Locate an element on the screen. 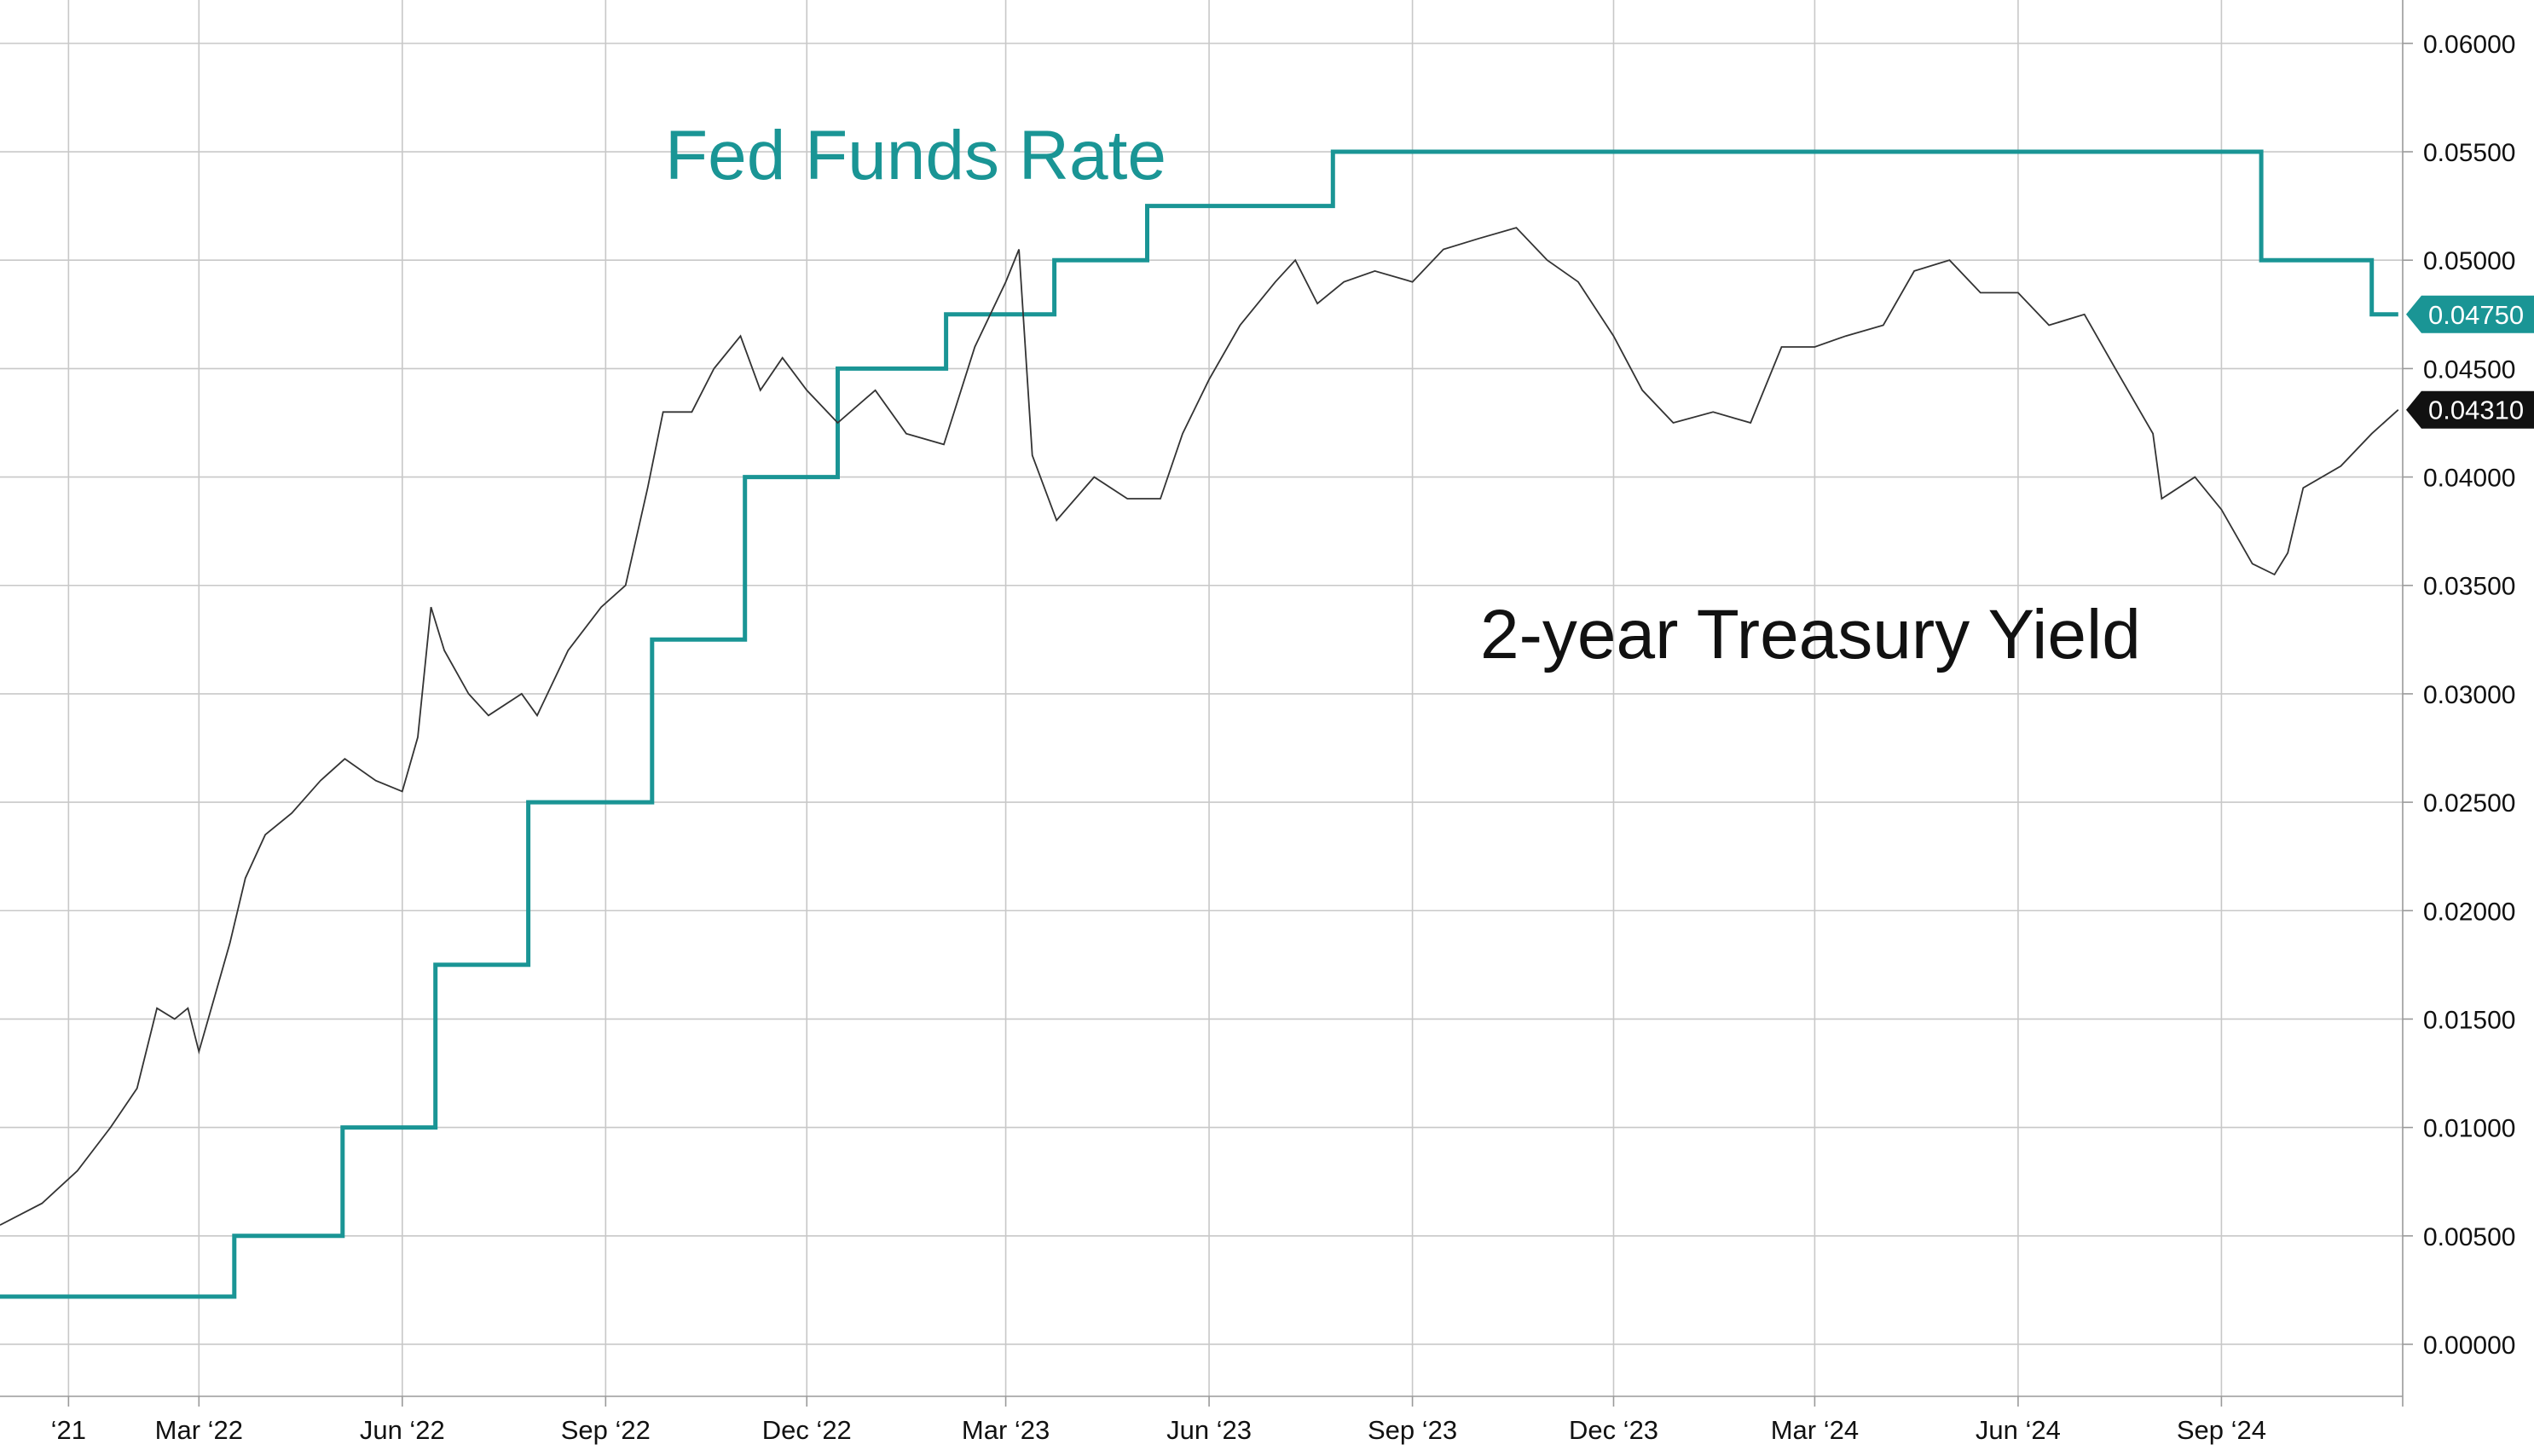  fed-funds-rate-value-badge is located at coordinates (2470, 314).